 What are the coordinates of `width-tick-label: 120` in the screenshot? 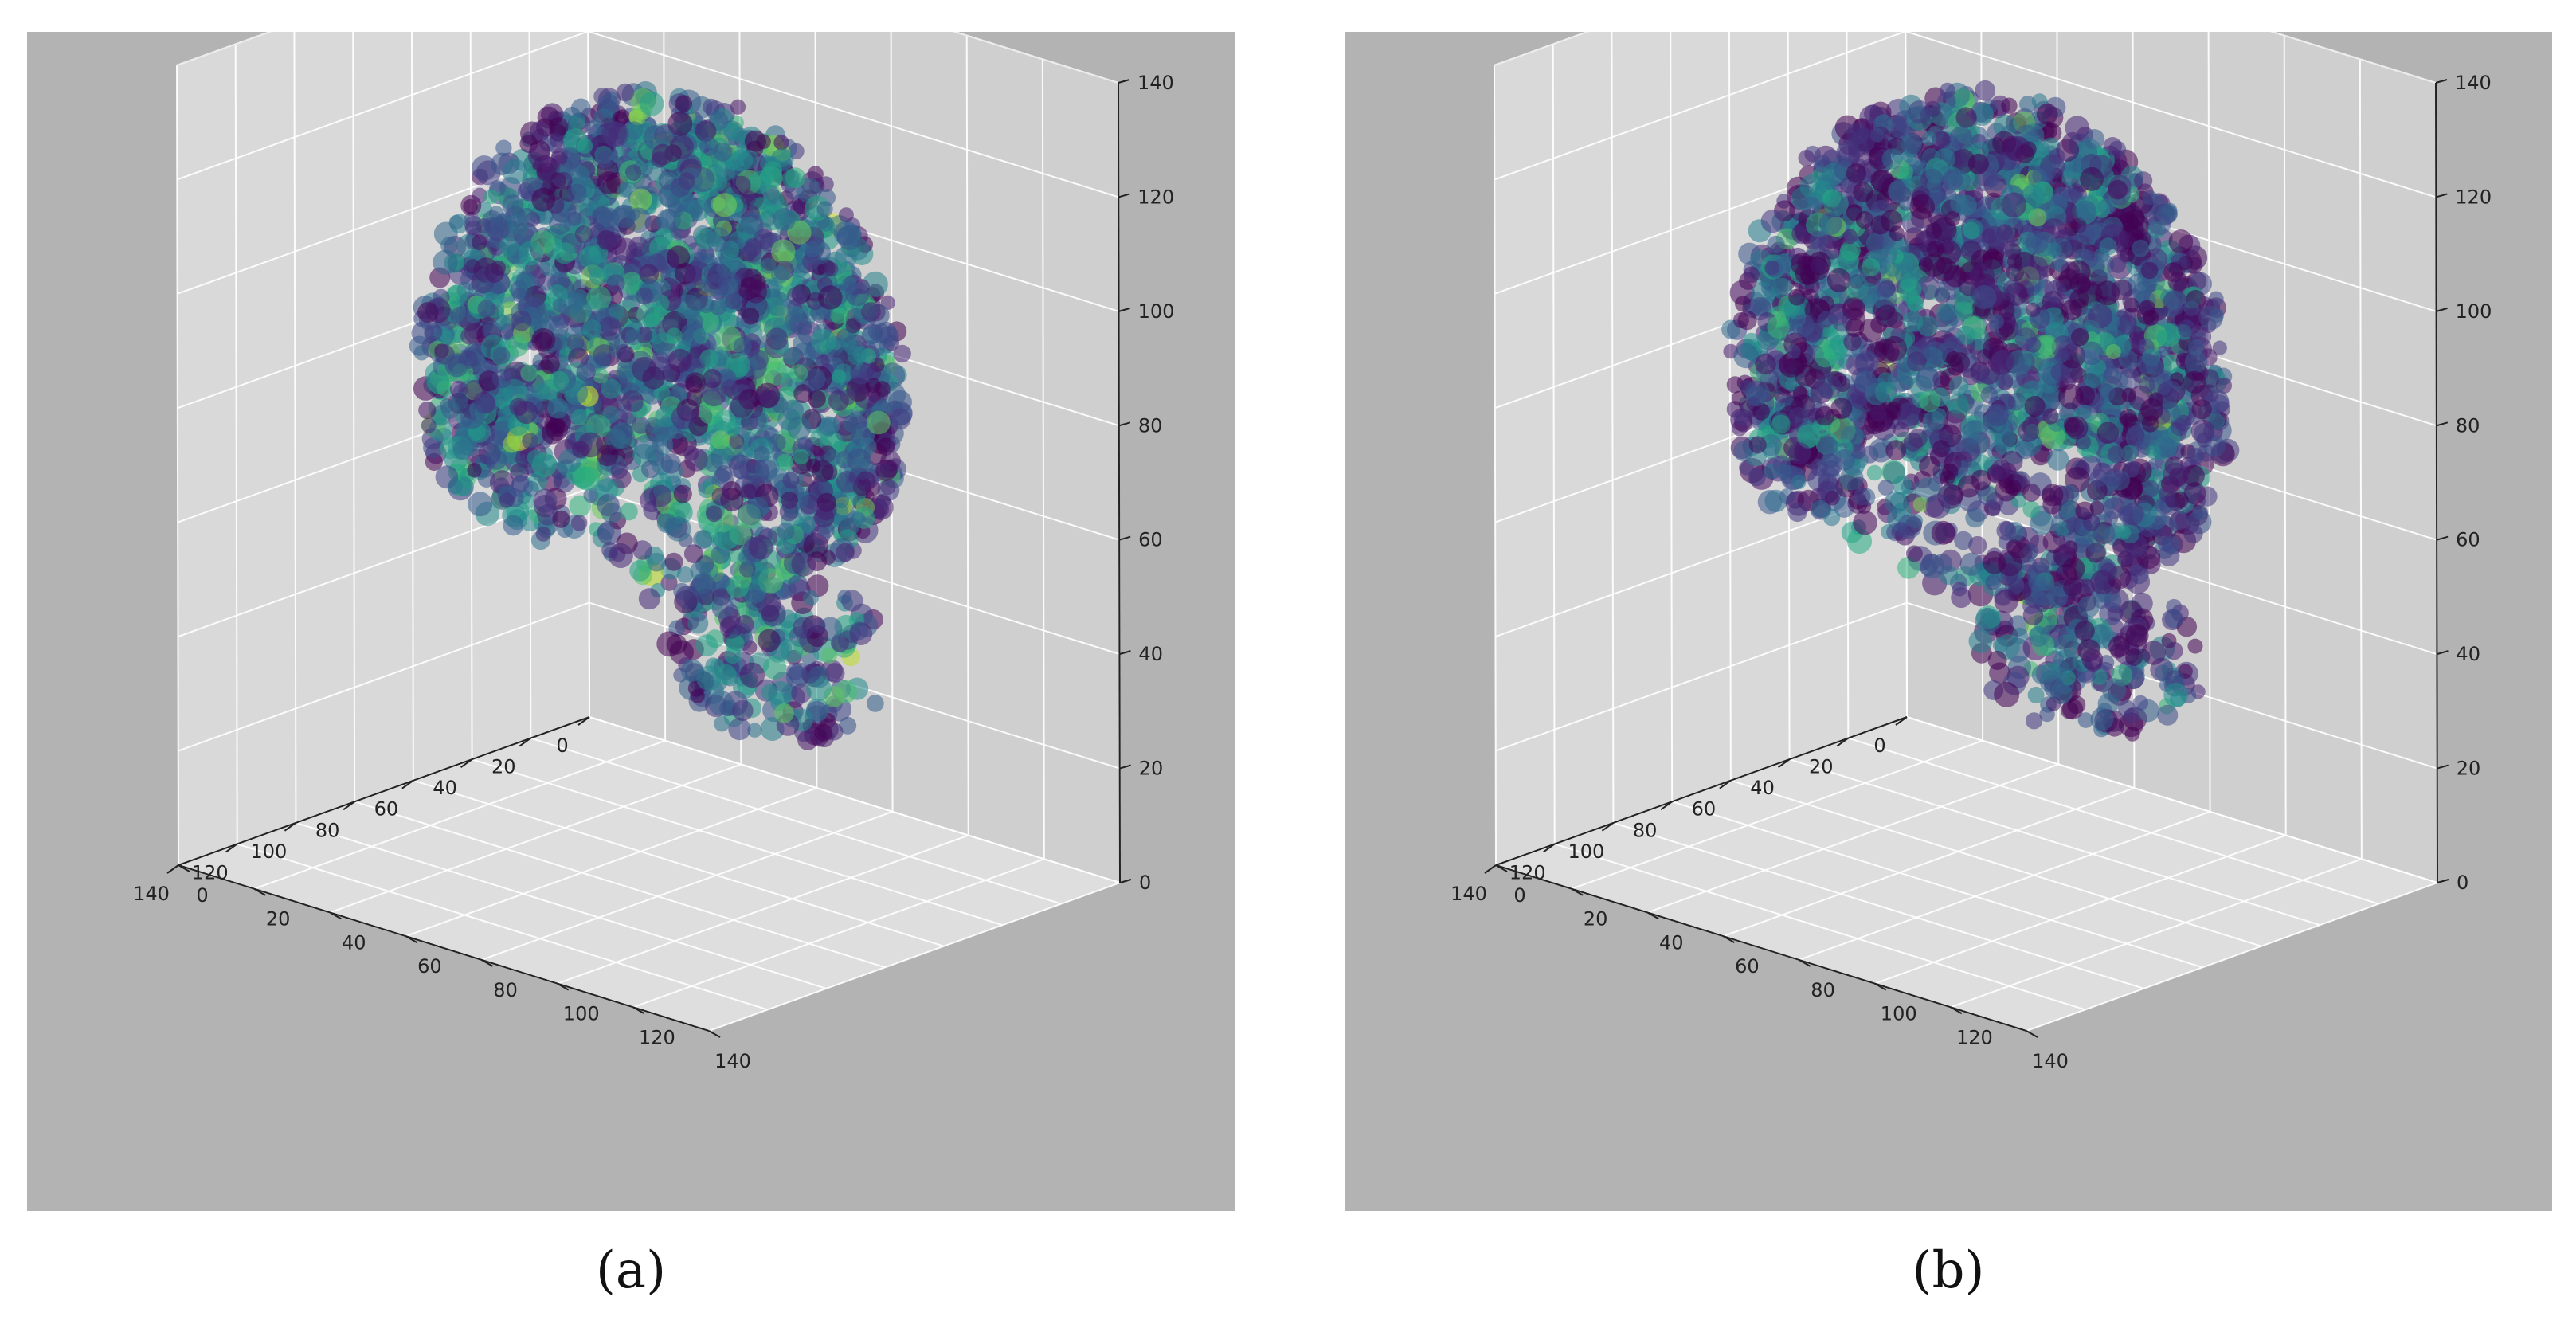 It's located at (657, 1037).